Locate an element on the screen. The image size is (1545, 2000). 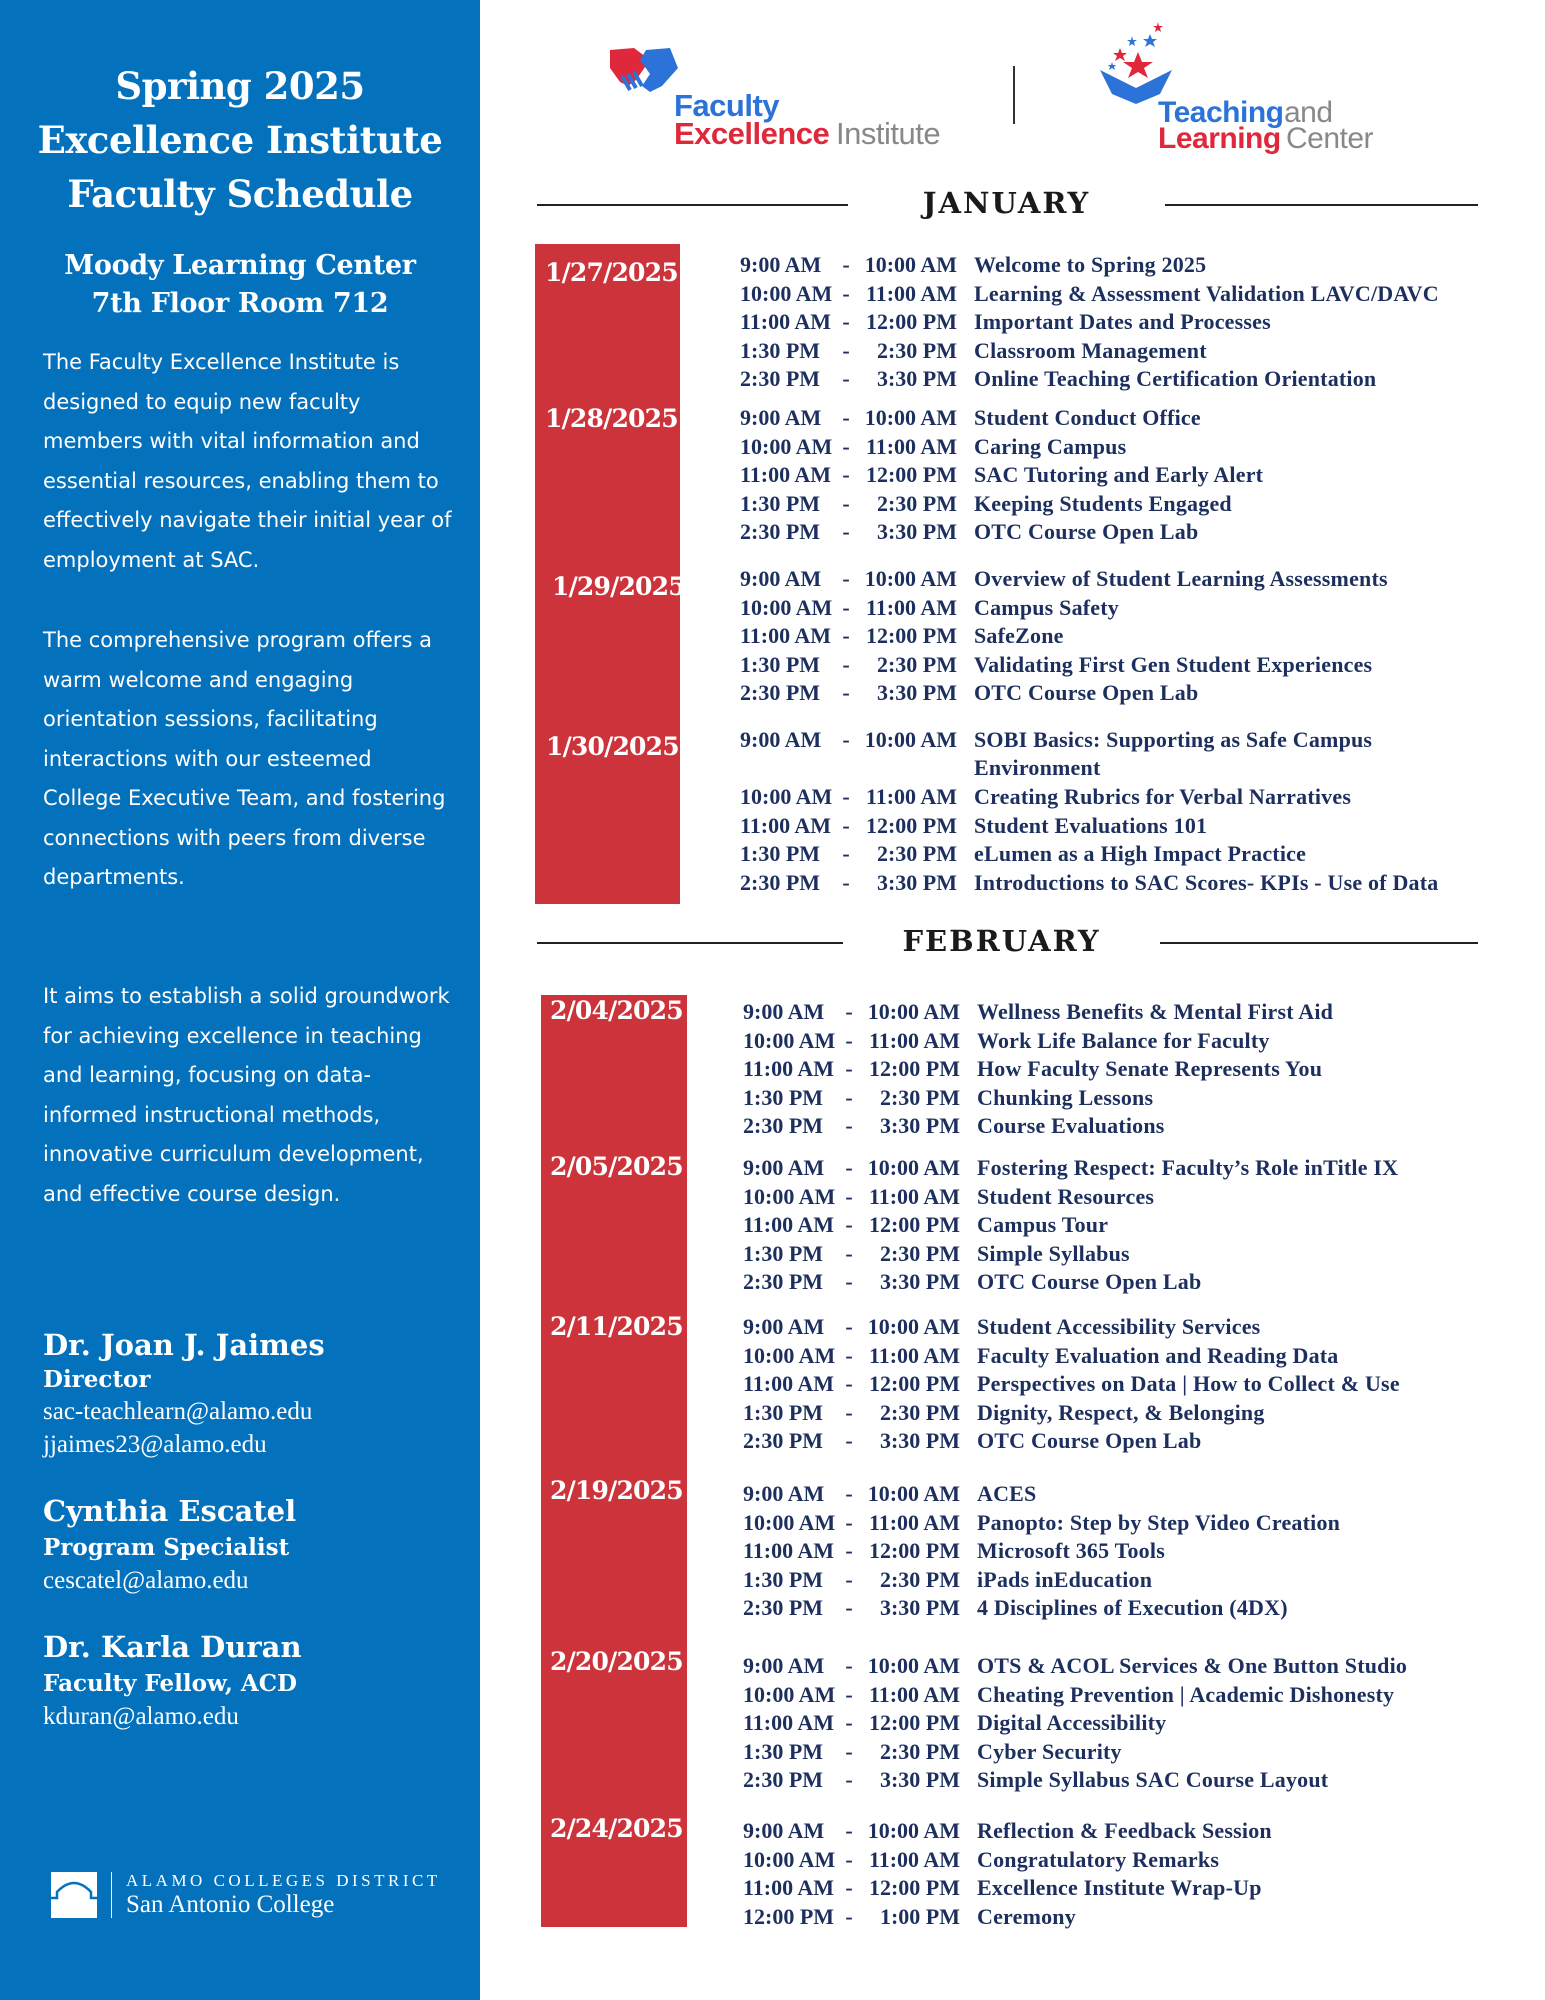
session-row: 12:00 PM -1:00 PM Ceremony is located at coordinates (909, 1917).